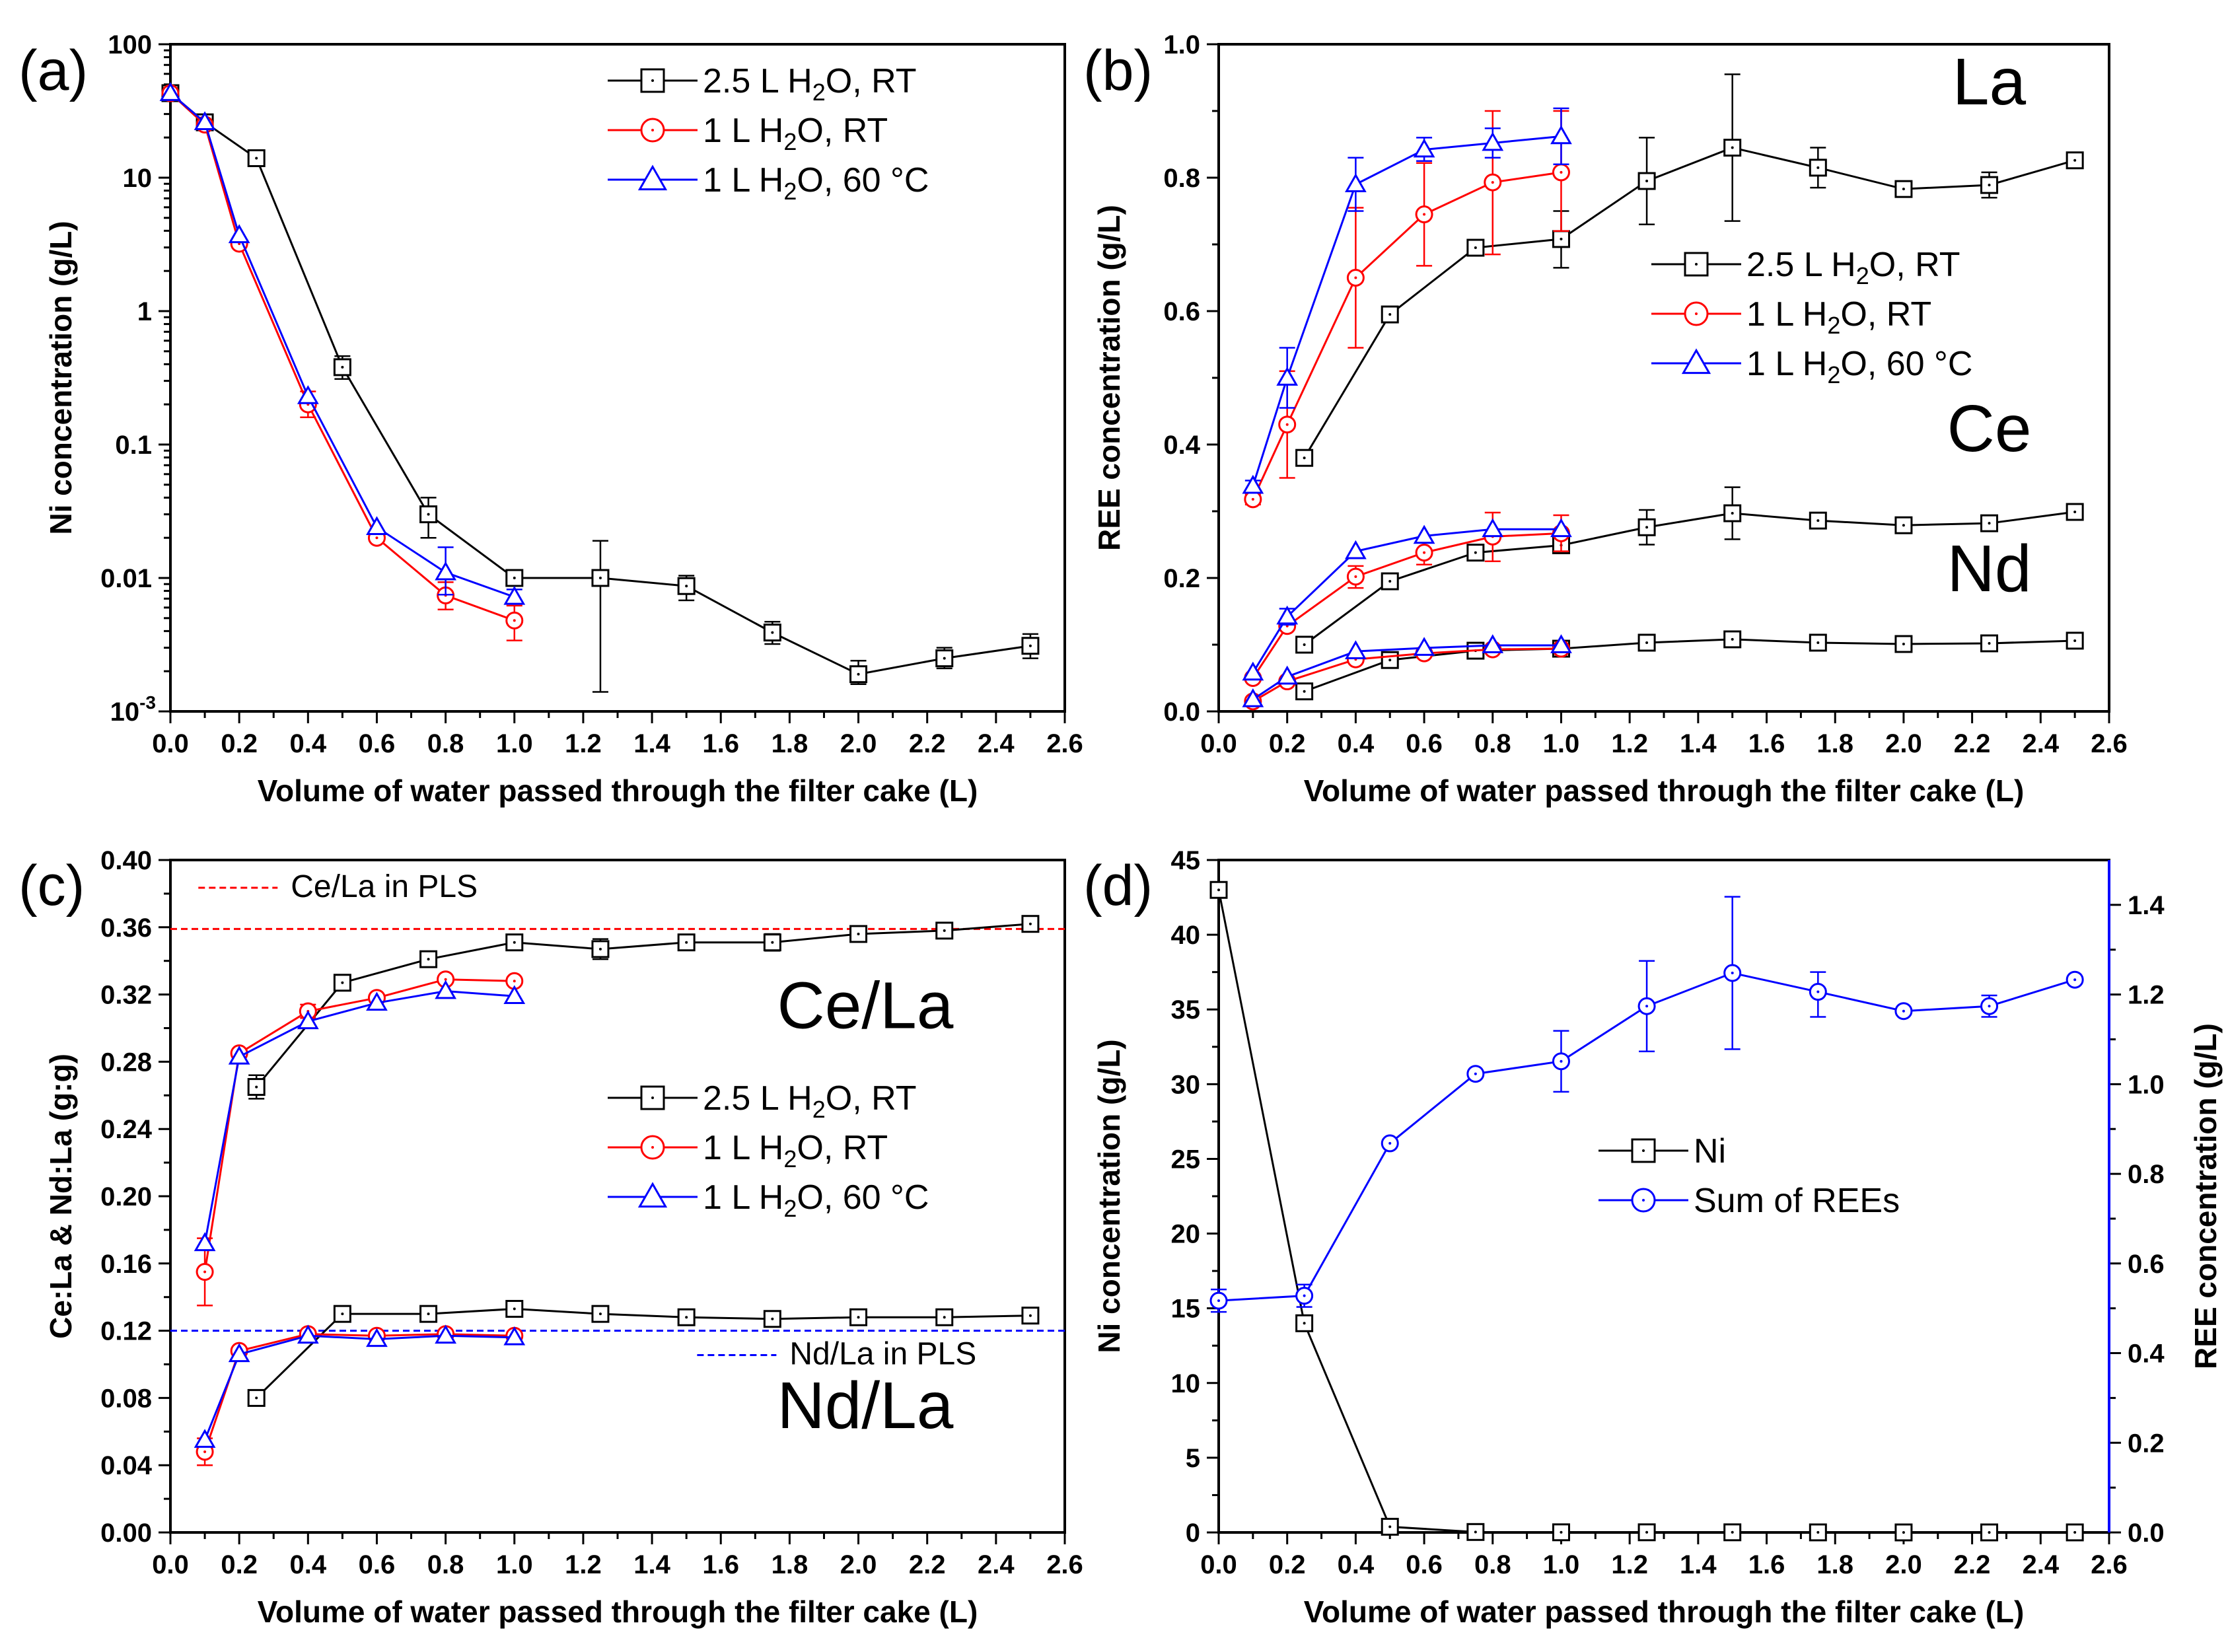 Image resolution: width=2228 pixels, height=1652 pixels. Describe the element at coordinates (147, 702) in the screenshot. I see `y-tick-label-exp: -3` at that location.